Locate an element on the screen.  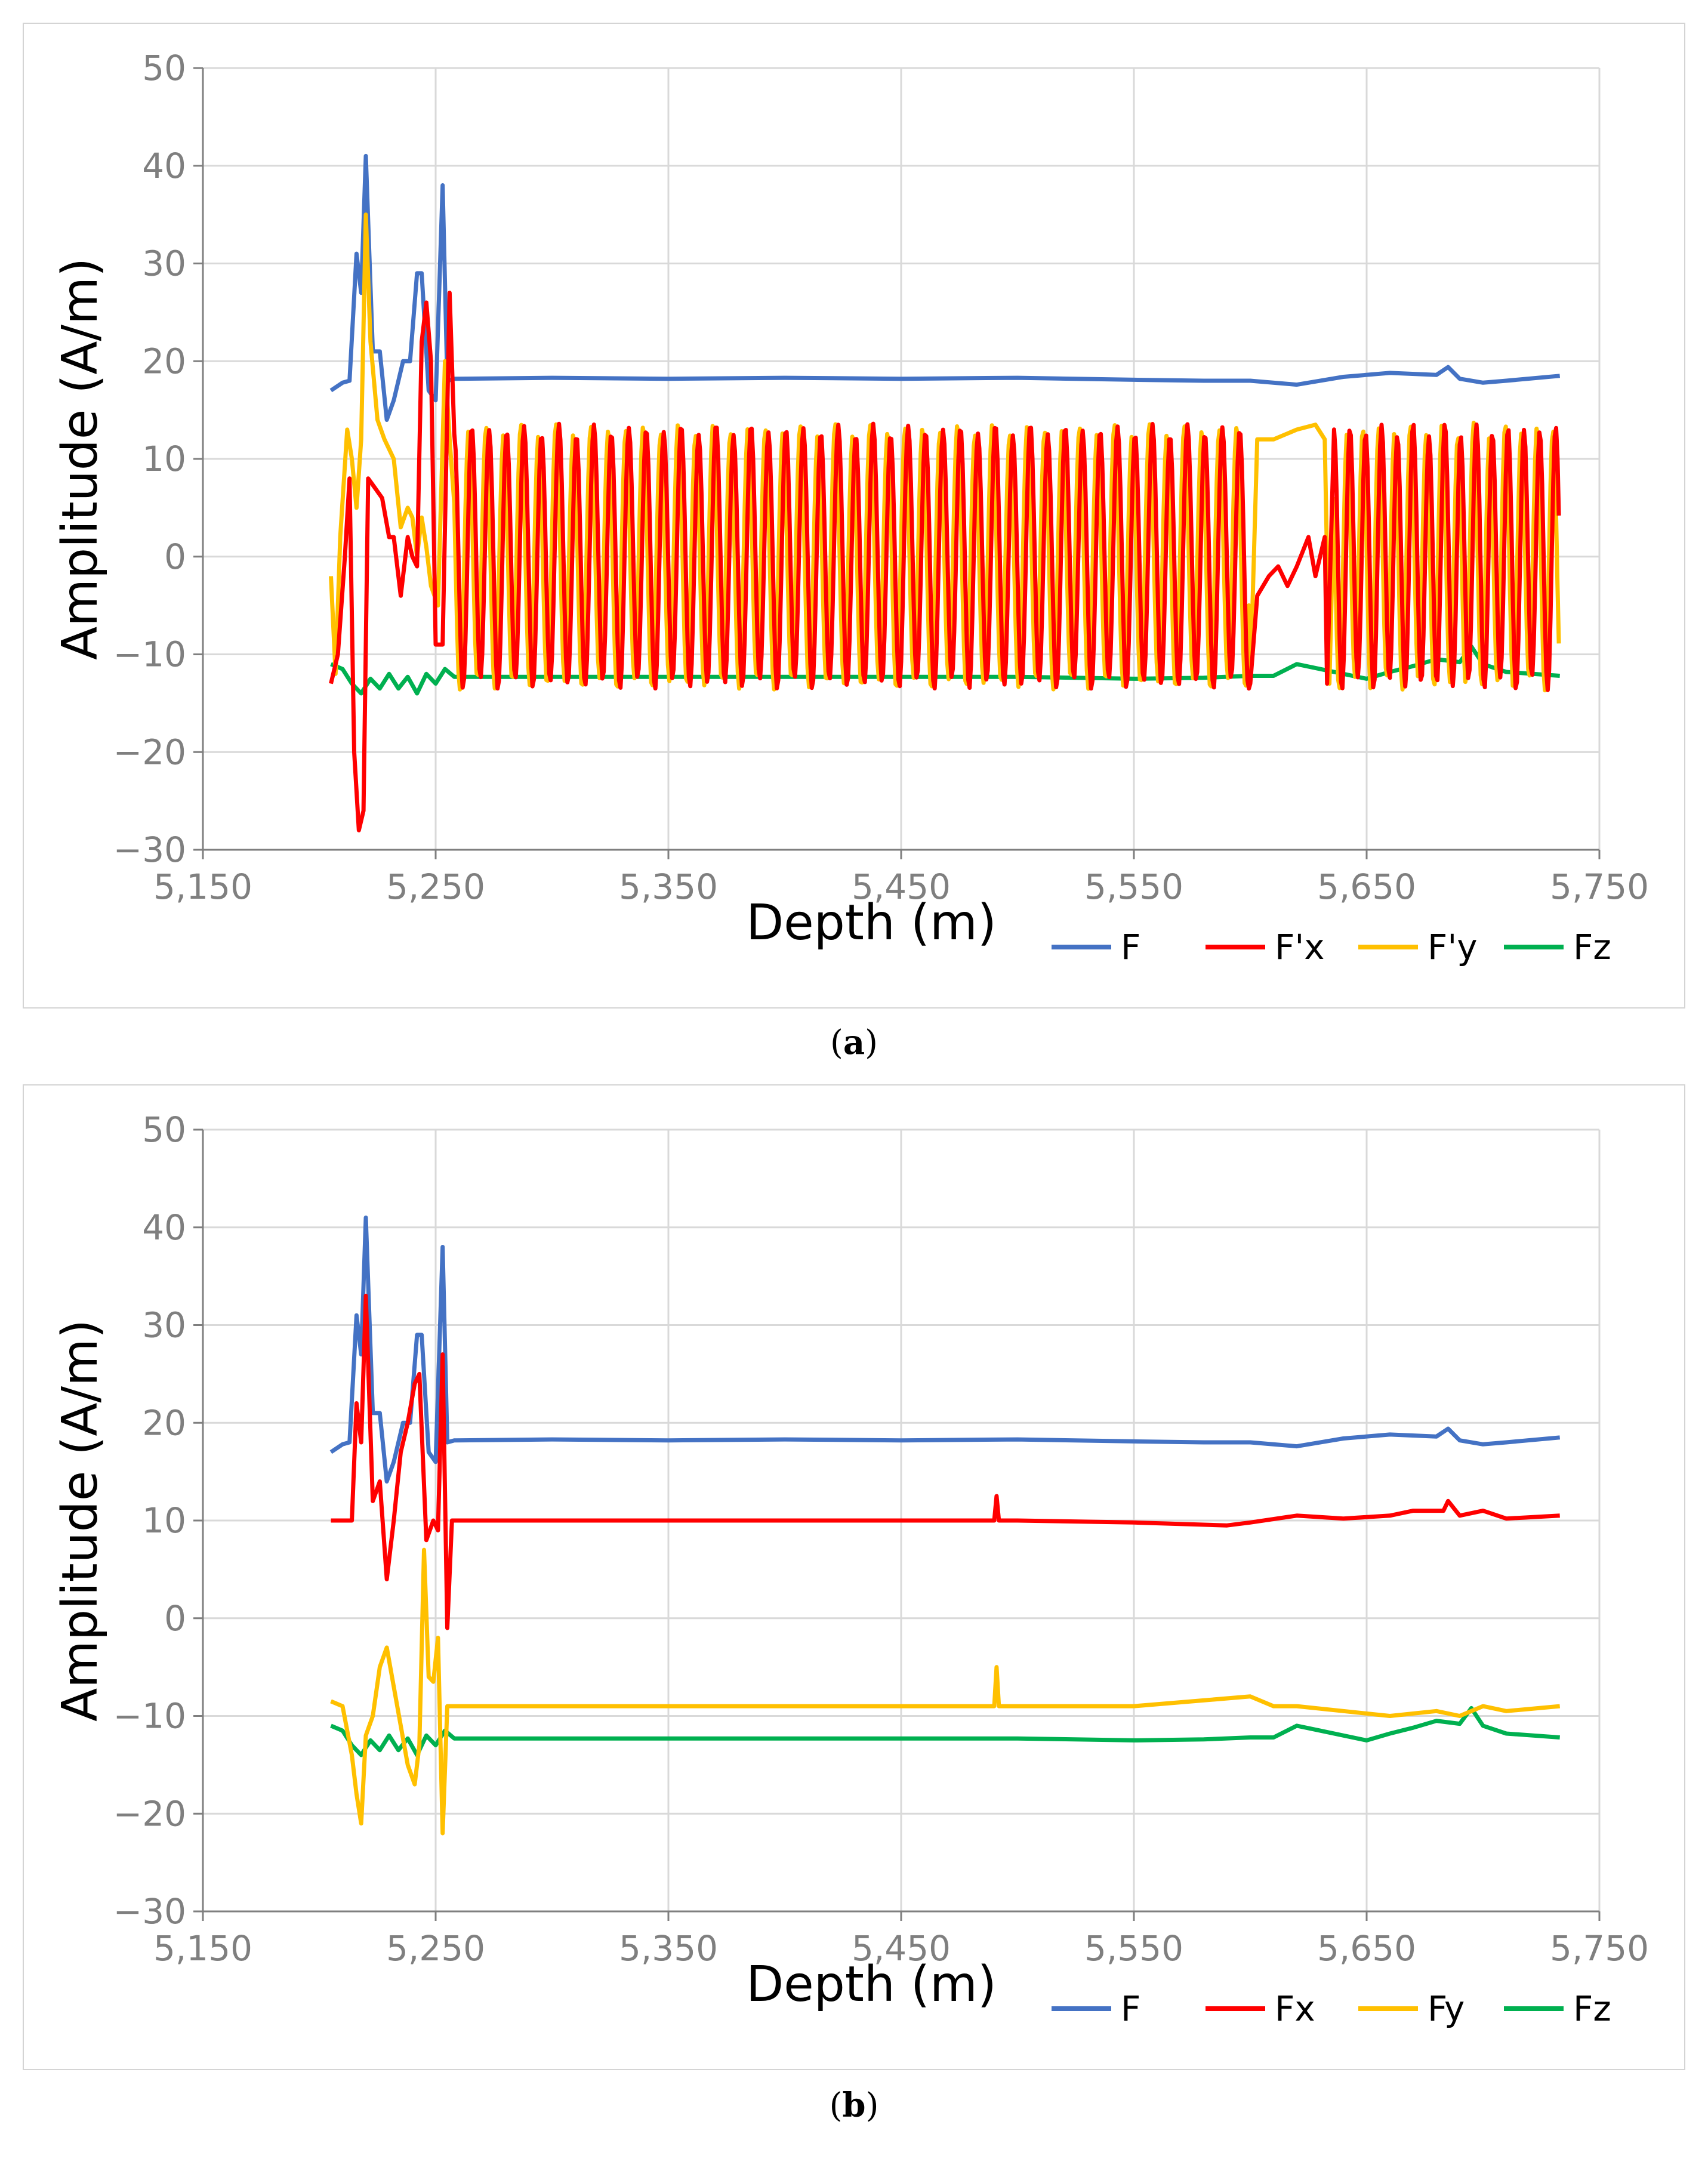
legend-label: Fx is located at coordinates (1295, 2008).